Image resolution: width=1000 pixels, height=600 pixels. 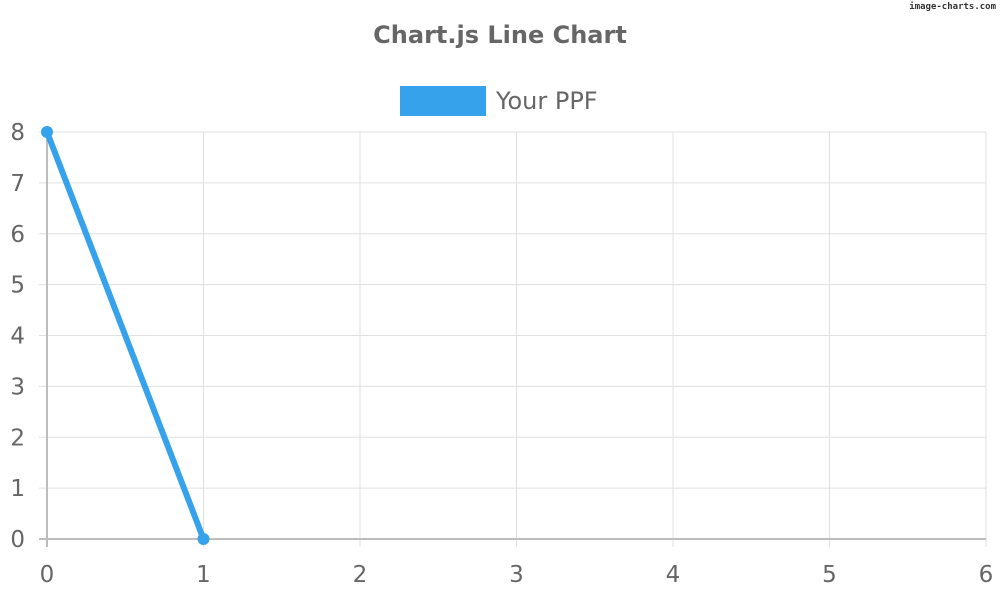 I want to click on y-tick-label: 3, so click(x=17, y=387).